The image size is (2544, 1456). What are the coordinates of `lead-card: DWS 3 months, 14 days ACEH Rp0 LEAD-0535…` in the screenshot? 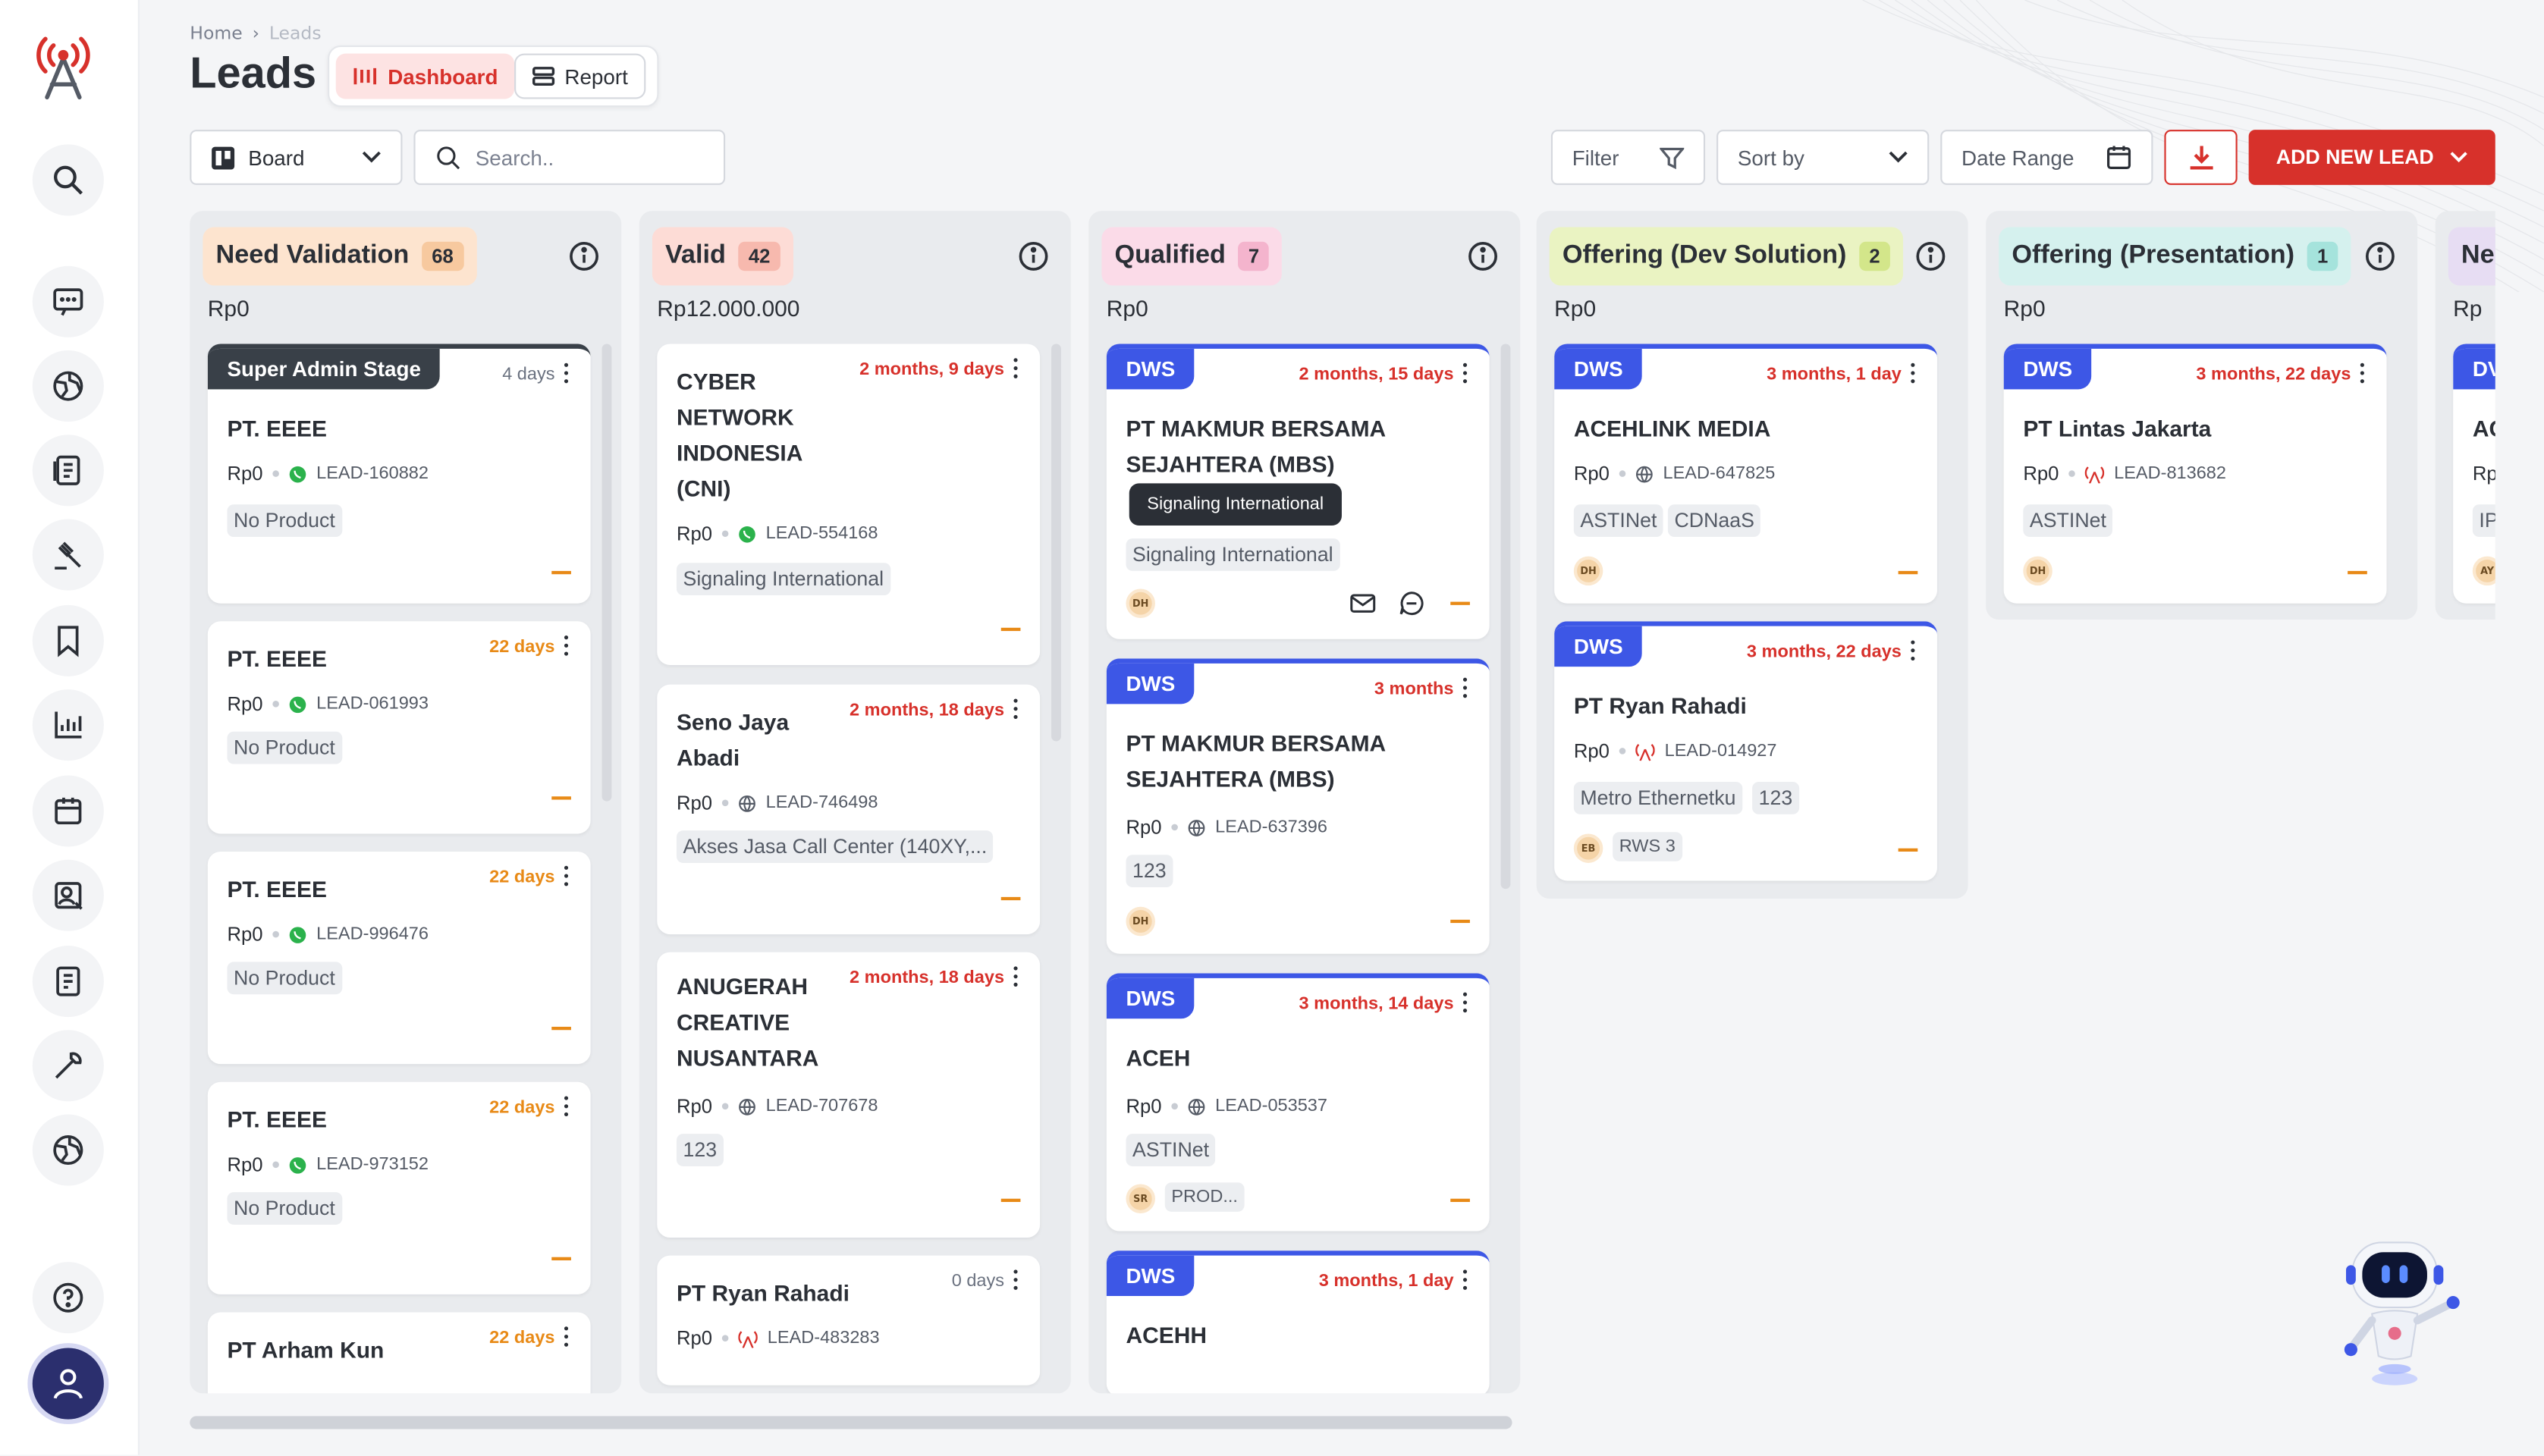 It's located at (1298, 1102).